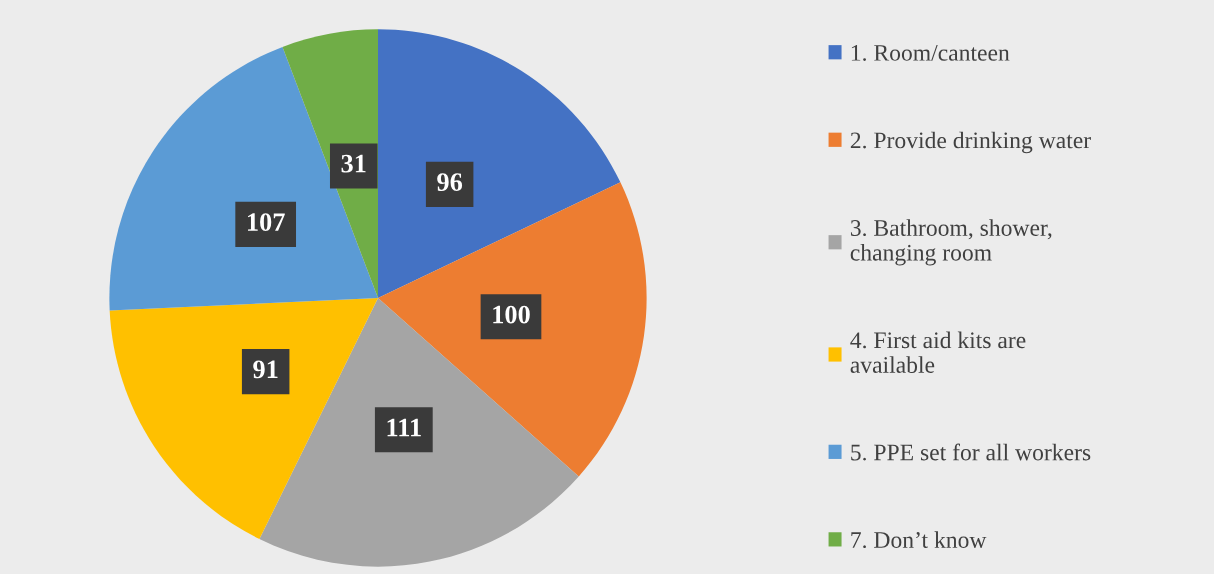  Describe the element at coordinates (930, 53) in the screenshot. I see `legend-label: 1. Room/canteen` at that location.